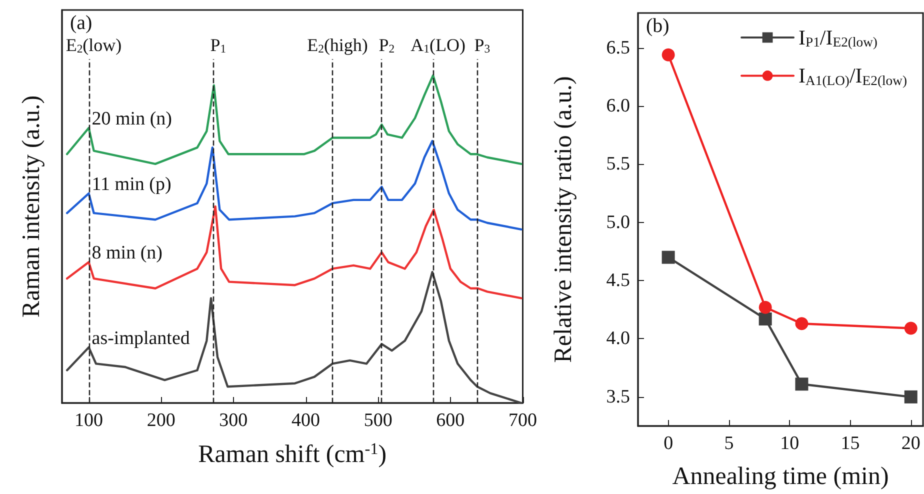 This screenshot has height=494, width=924. Describe the element at coordinates (618, 164) in the screenshot. I see `y-tick-label: 5.5` at that location.